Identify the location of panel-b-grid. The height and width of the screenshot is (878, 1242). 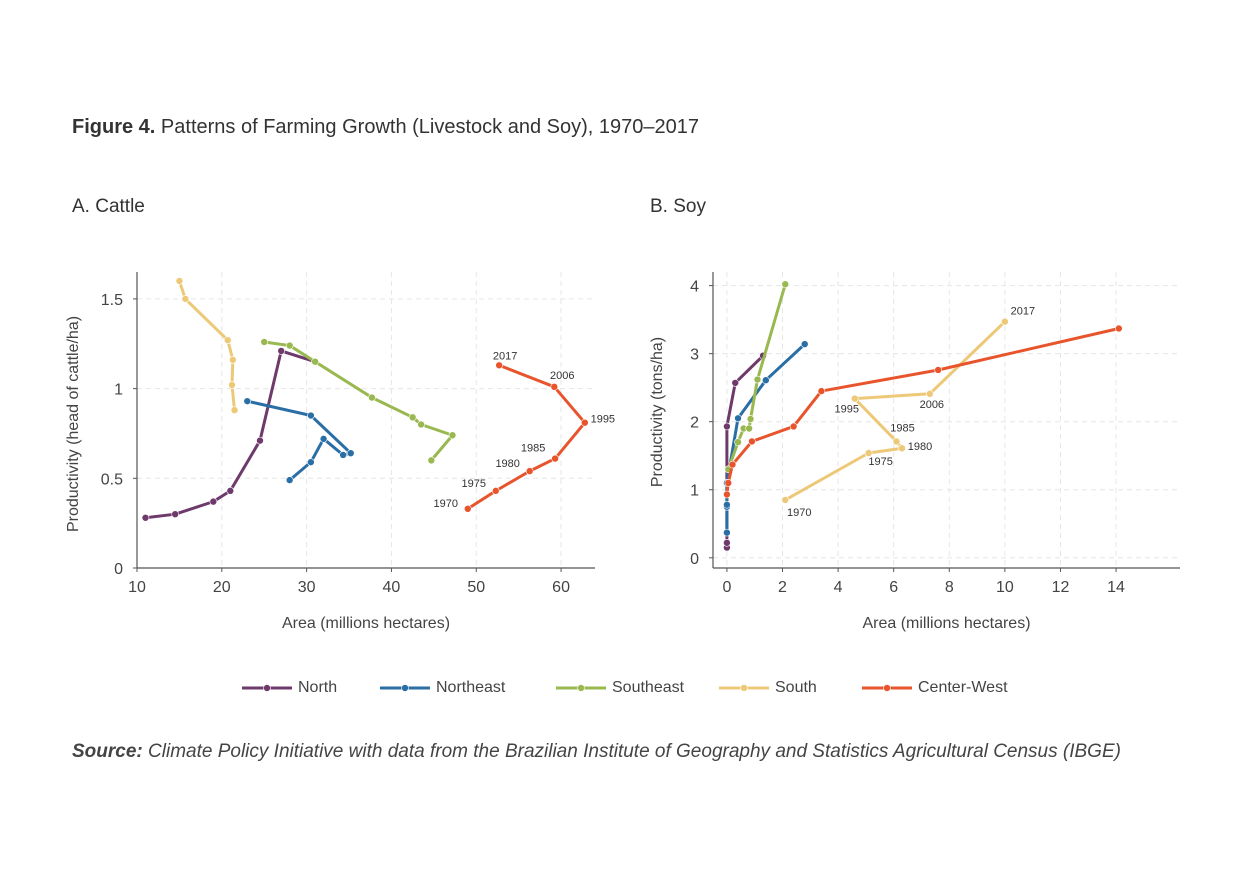
(946, 420).